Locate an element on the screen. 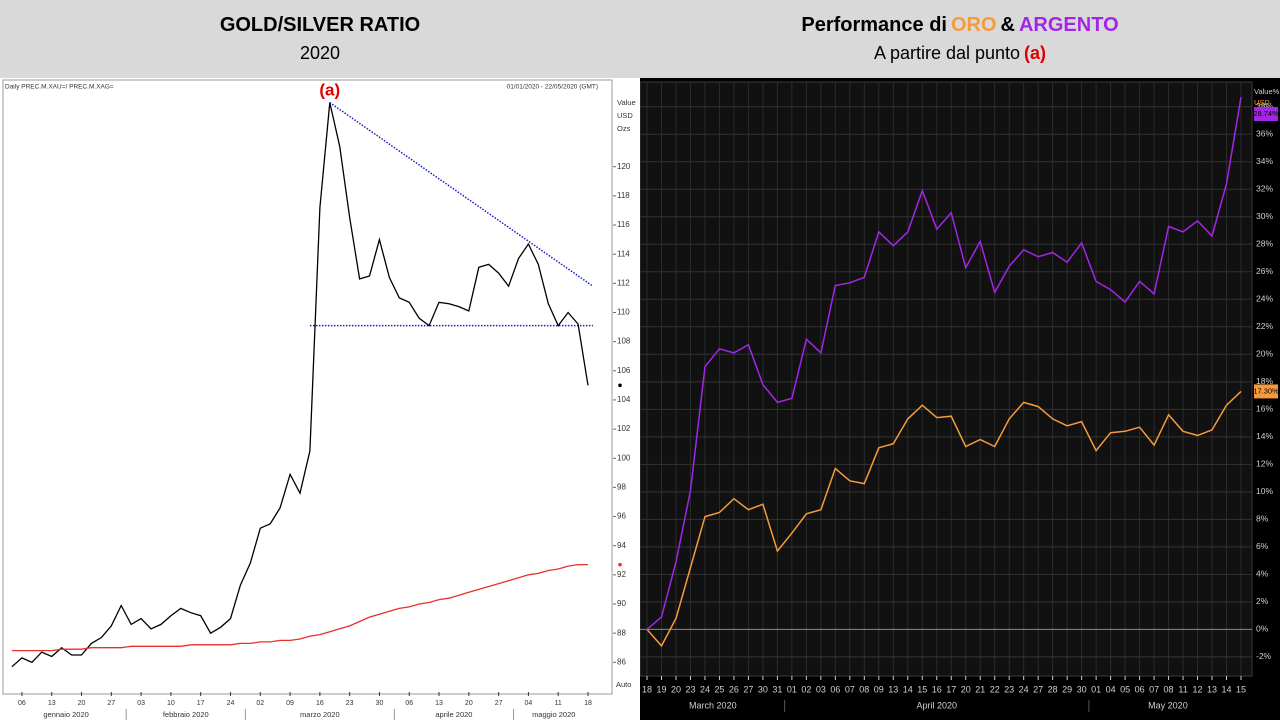 This screenshot has height=720, width=1280. y-tick-label: 114 is located at coordinates (623, 253).